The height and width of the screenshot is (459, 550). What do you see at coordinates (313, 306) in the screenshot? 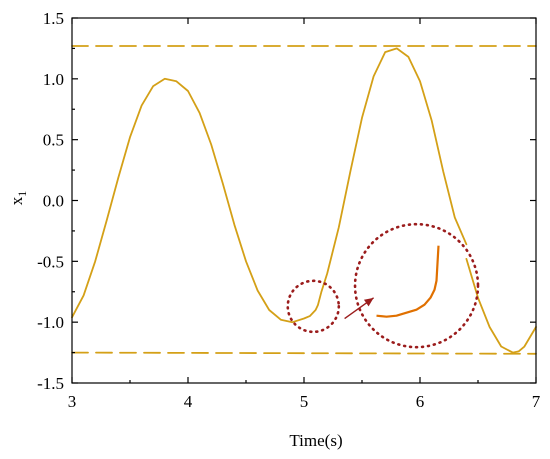
I see `highlight-circle` at bounding box center [313, 306].